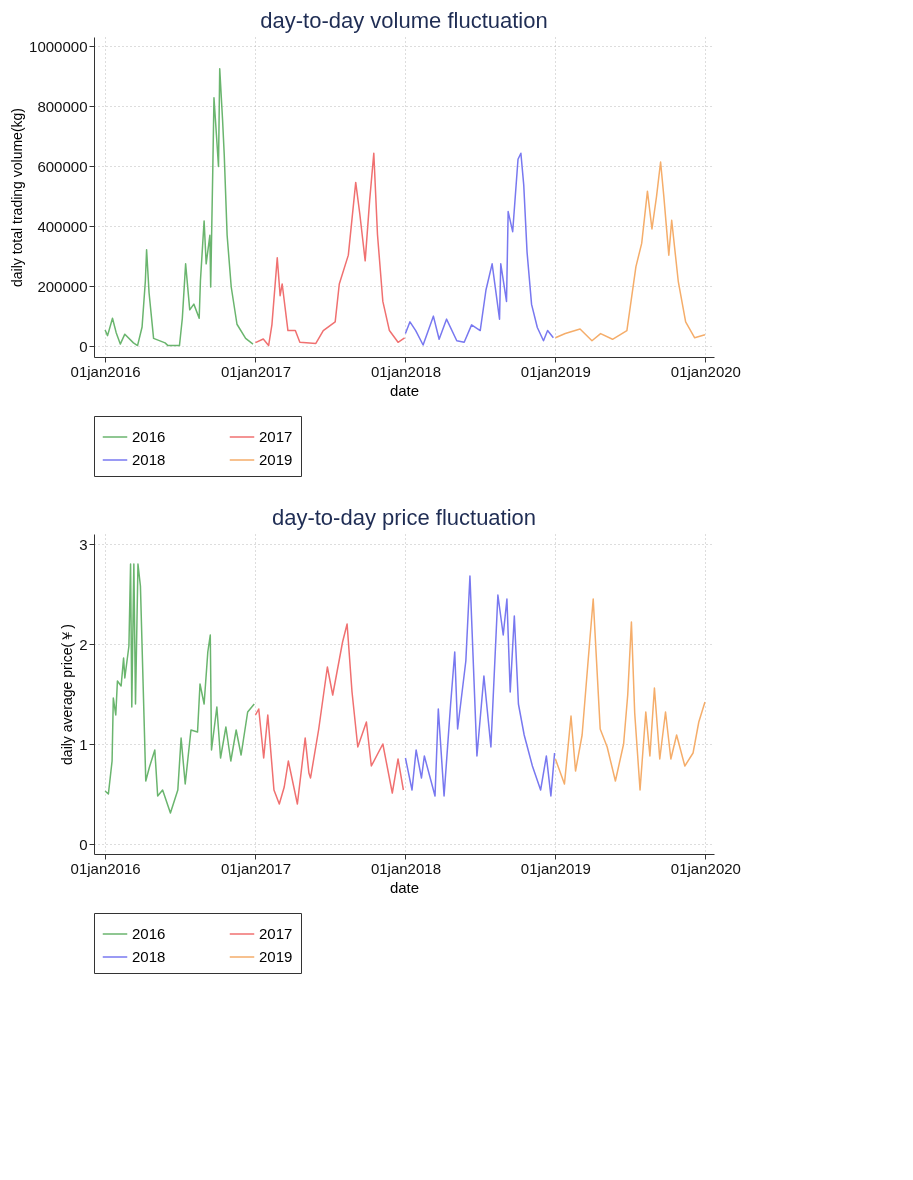  What do you see at coordinates (17, 197) in the screenshot?
I see `y-axis-title: daily total trading volume(kg)` at bounding box center [17, 197].